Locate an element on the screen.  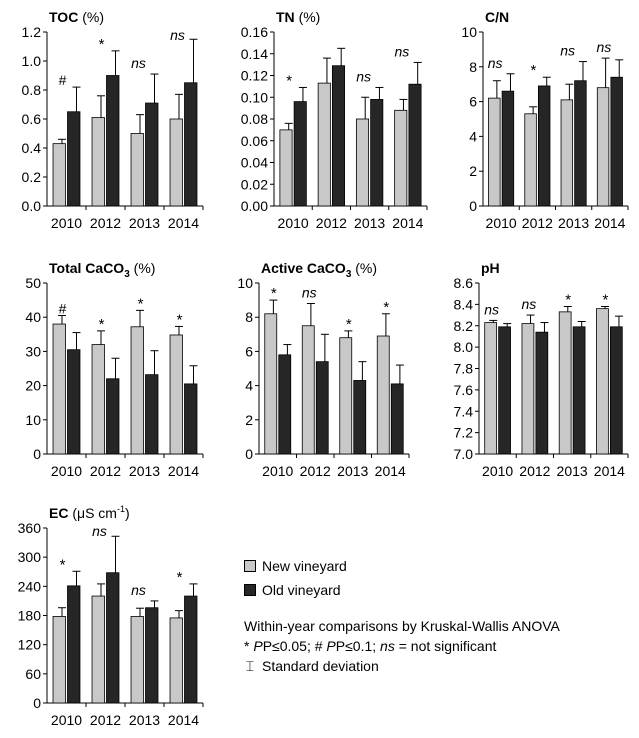
y-tick-label: 7.0 is located at coordinates (464, 454).